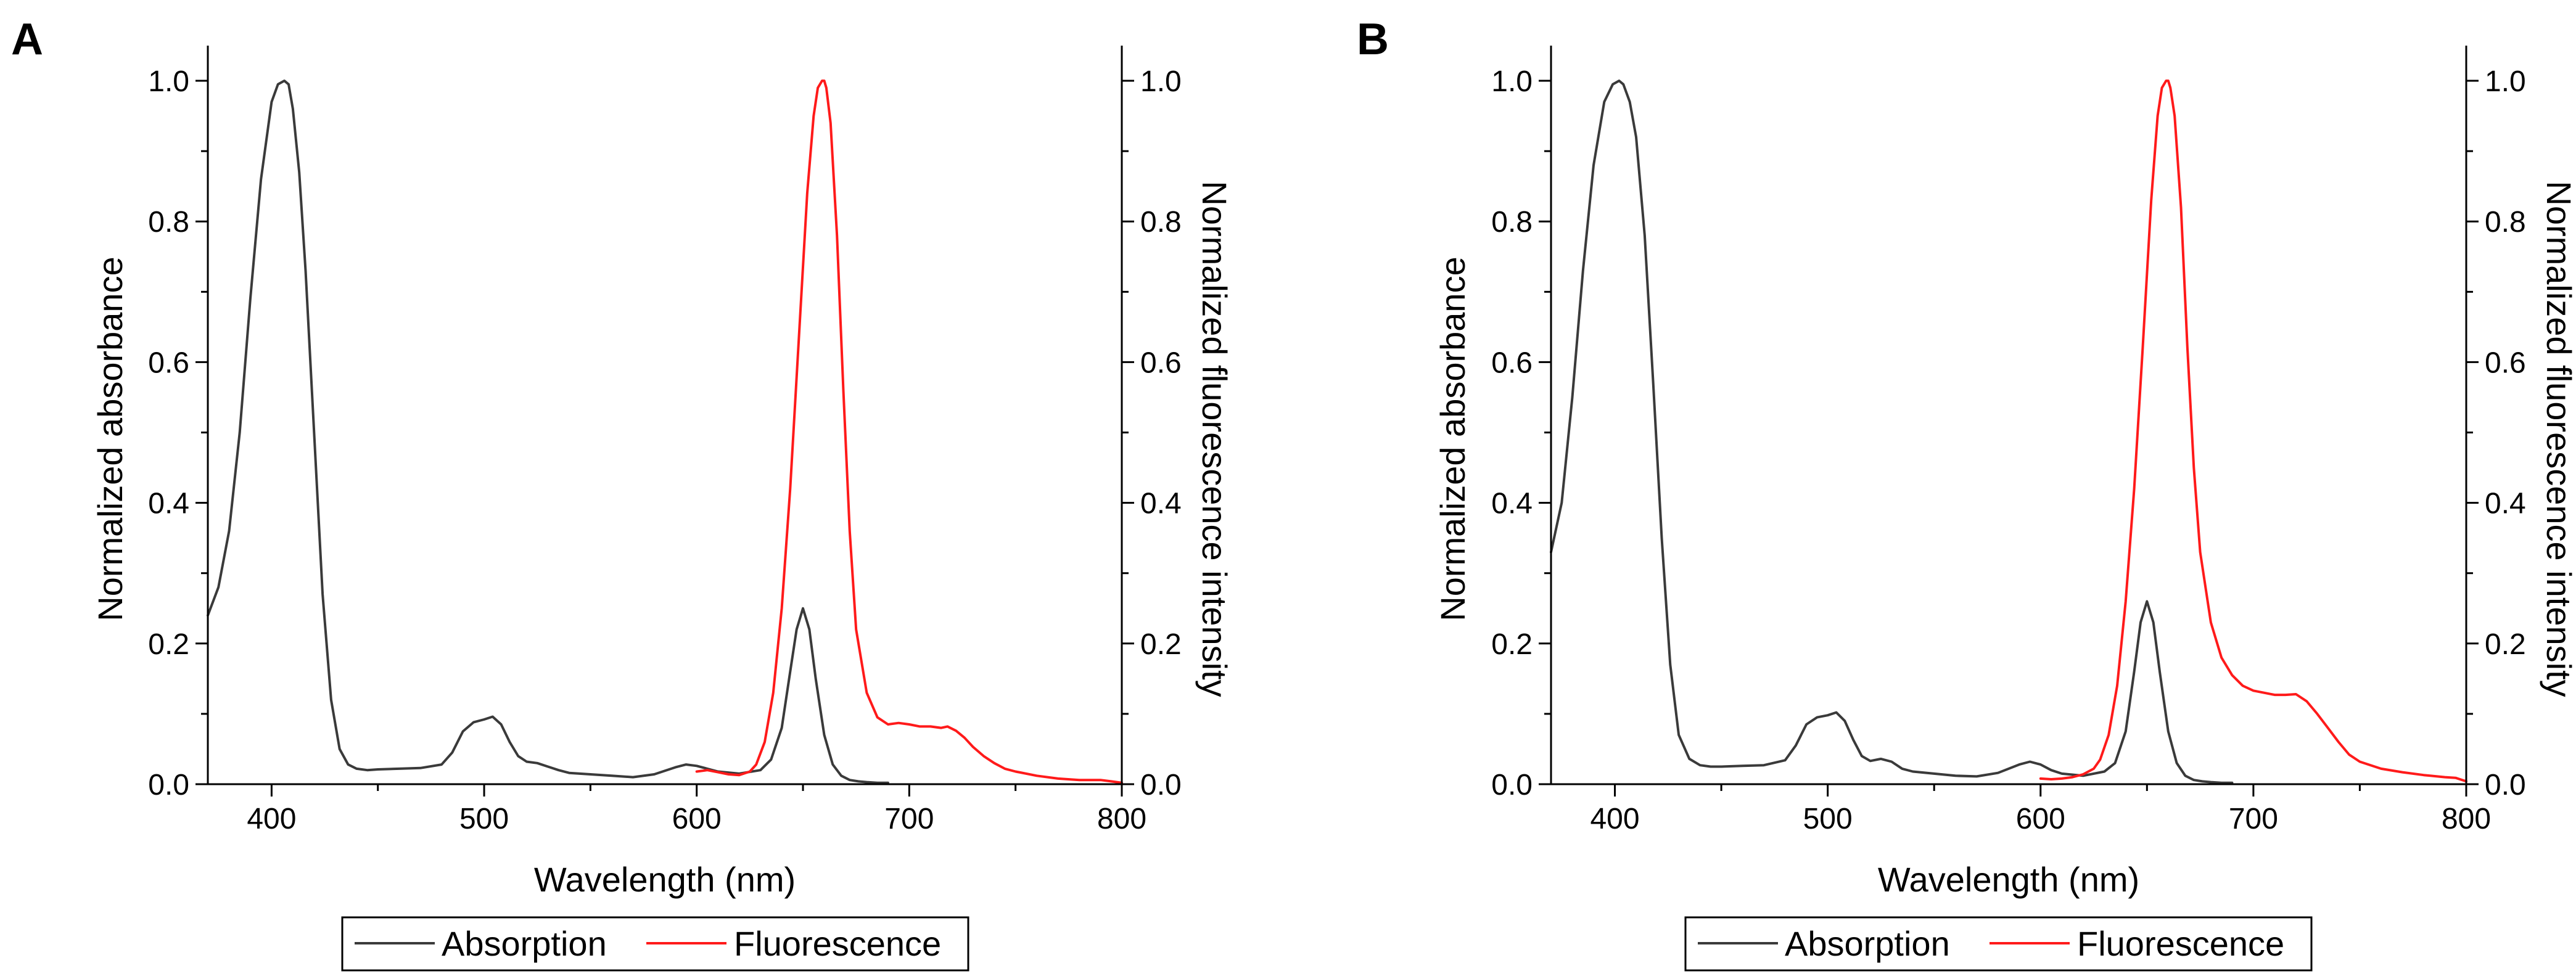  Describe the element at coordinates (168, 363) in the screenshot. I see `y-tick-label-a: 0.6` at that location.